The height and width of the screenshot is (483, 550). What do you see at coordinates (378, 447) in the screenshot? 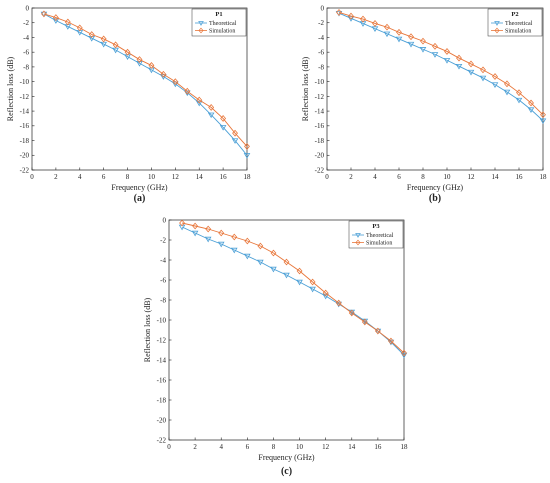
I see `x-tick-label: 16` at bounding box center [378, 447].